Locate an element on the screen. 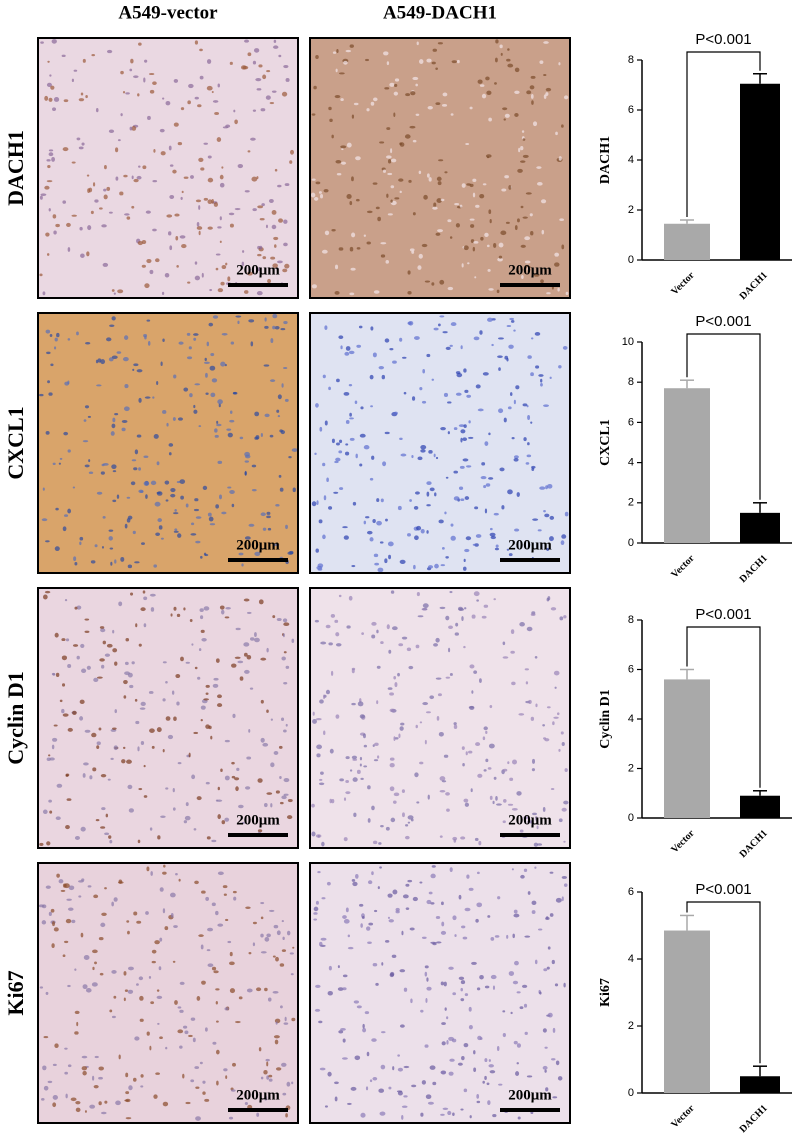 The width and height of the screenshot is (806, 1148). y-tick-label: 4 is located at coordinates (631, 959).